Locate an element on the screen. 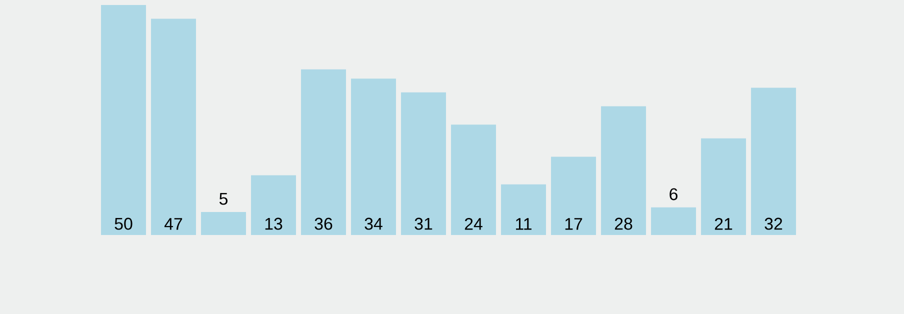 The width and height of the screenshot is (904, 314). data-label: 21 is located at coordinates (723, 224).